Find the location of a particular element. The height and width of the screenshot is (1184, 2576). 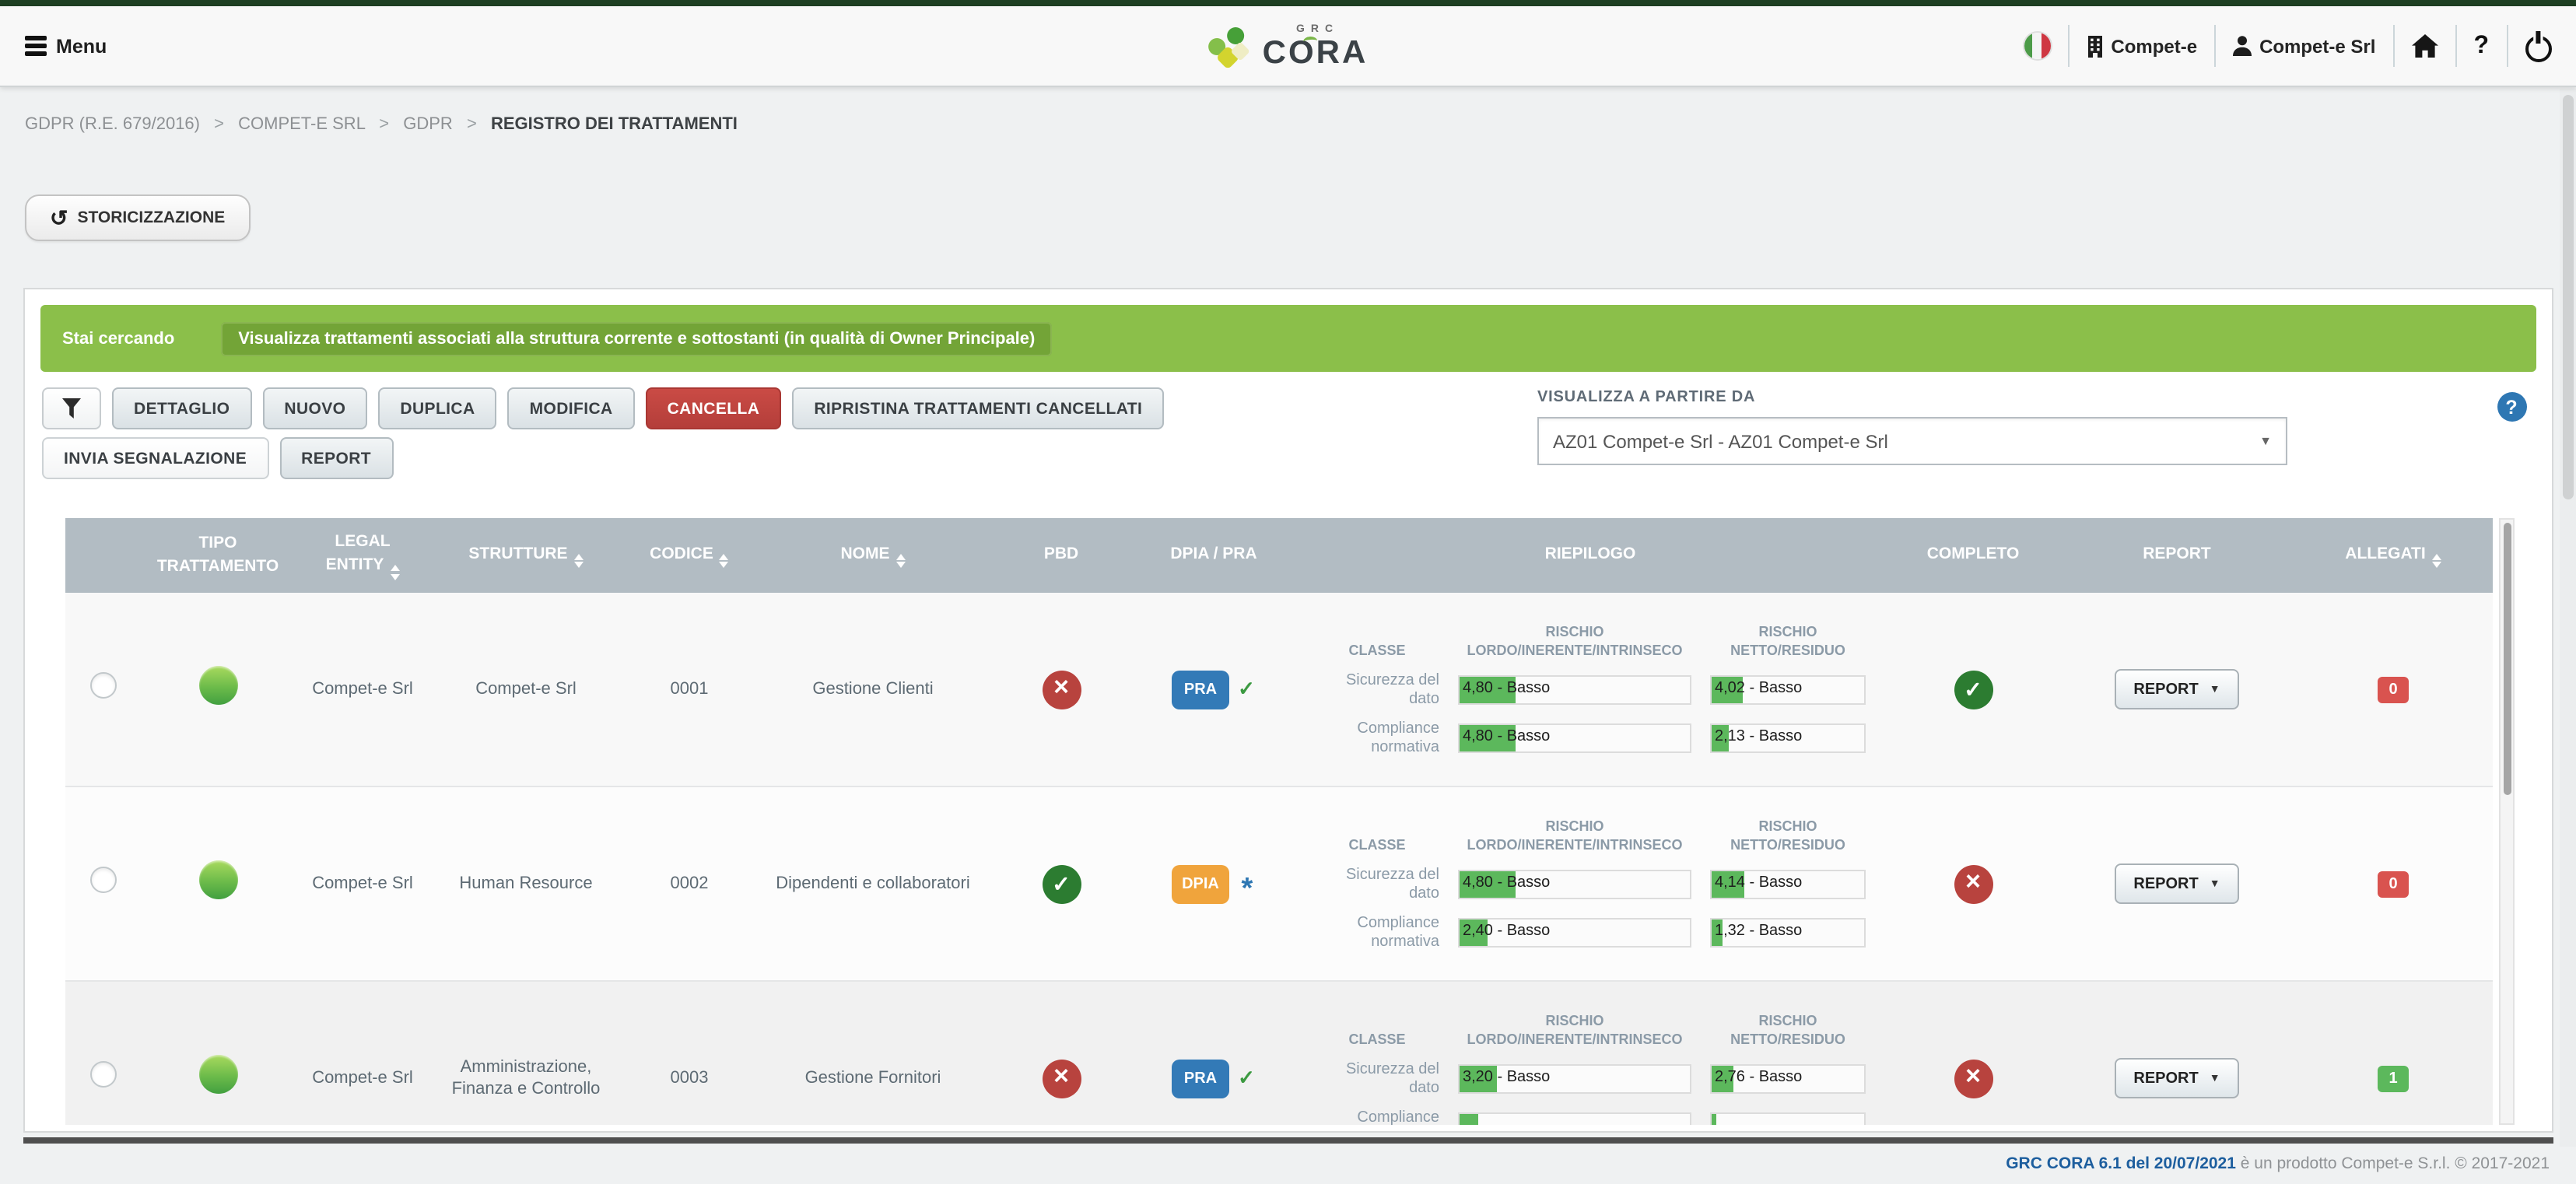

filter-button is located at coordinates (71, 408).